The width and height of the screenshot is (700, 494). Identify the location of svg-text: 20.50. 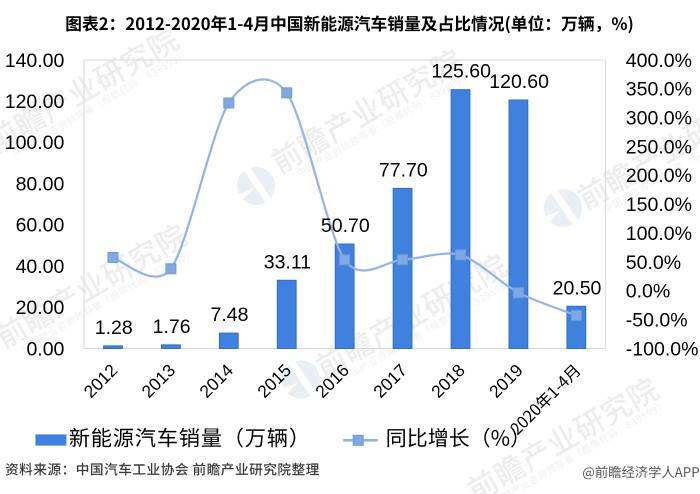
(577, 288).